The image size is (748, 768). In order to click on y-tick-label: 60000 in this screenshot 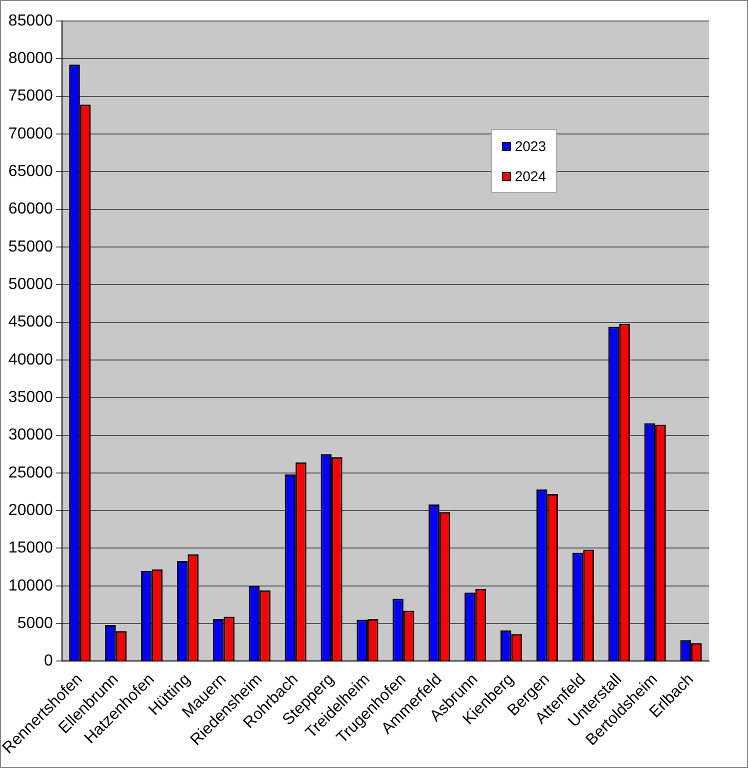, I will do `click(31, 209)`.